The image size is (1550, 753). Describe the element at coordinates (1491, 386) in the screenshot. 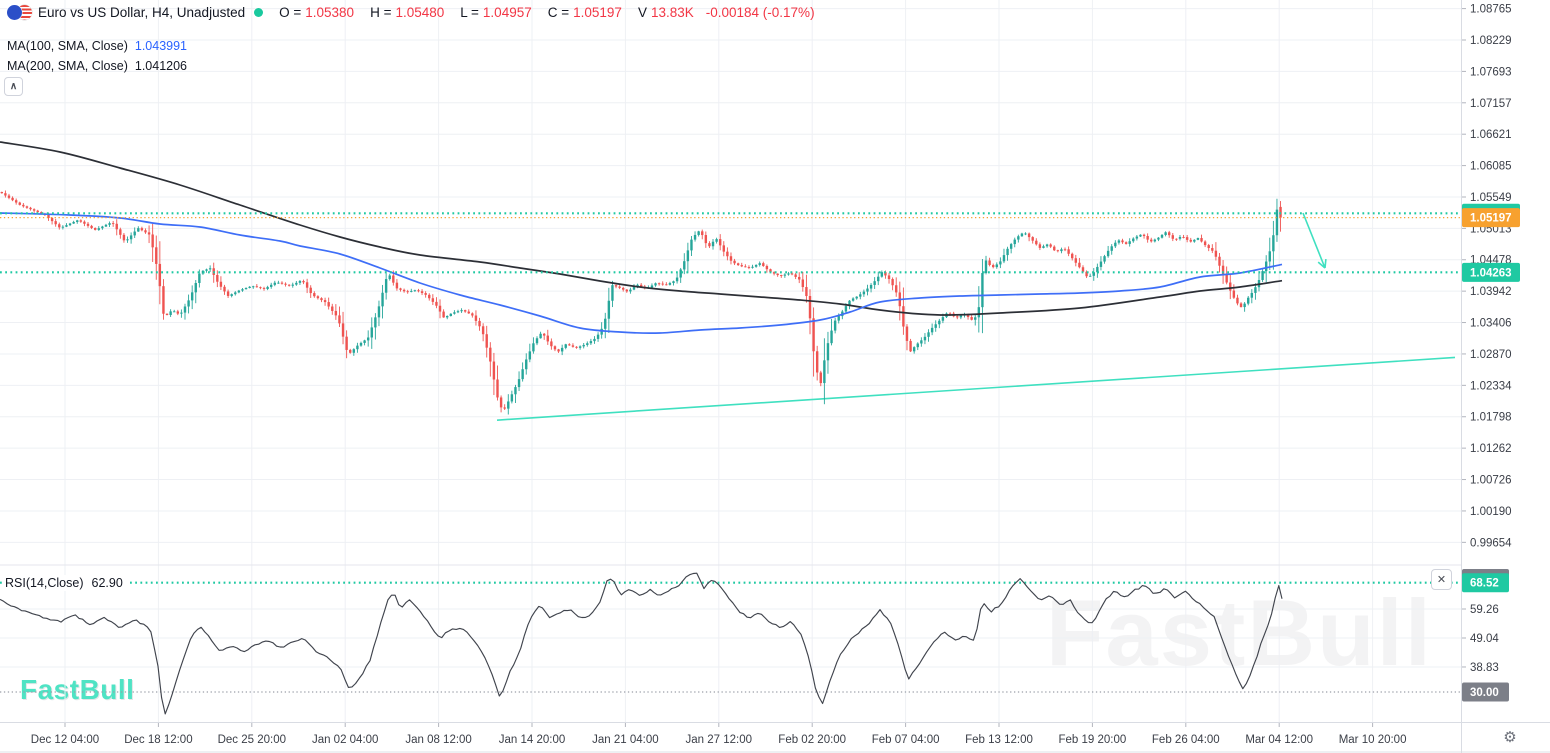

I see `svg-text: 1.02334` at that location.